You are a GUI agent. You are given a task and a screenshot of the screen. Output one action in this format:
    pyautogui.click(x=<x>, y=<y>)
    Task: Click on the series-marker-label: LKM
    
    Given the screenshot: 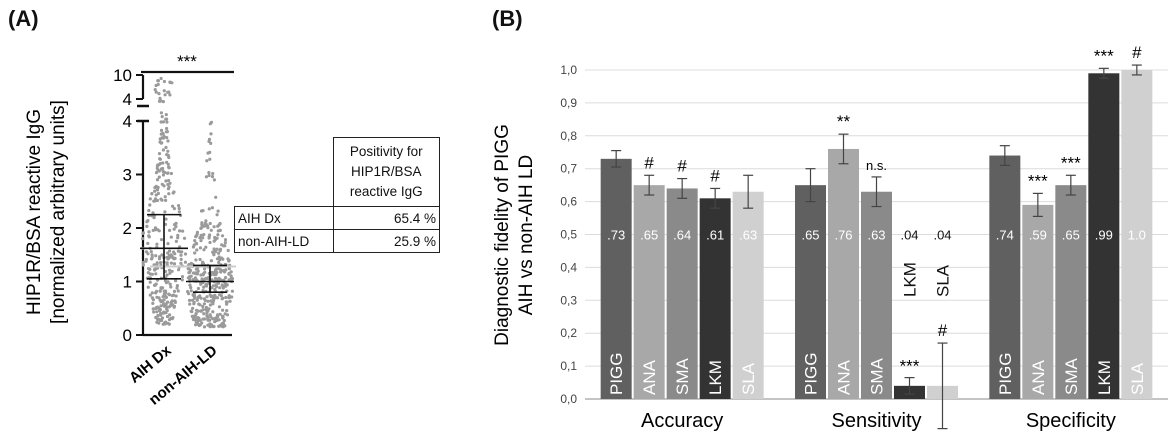 What is the action you would take?
    pyautogui.click(x=1104, y=377)
    